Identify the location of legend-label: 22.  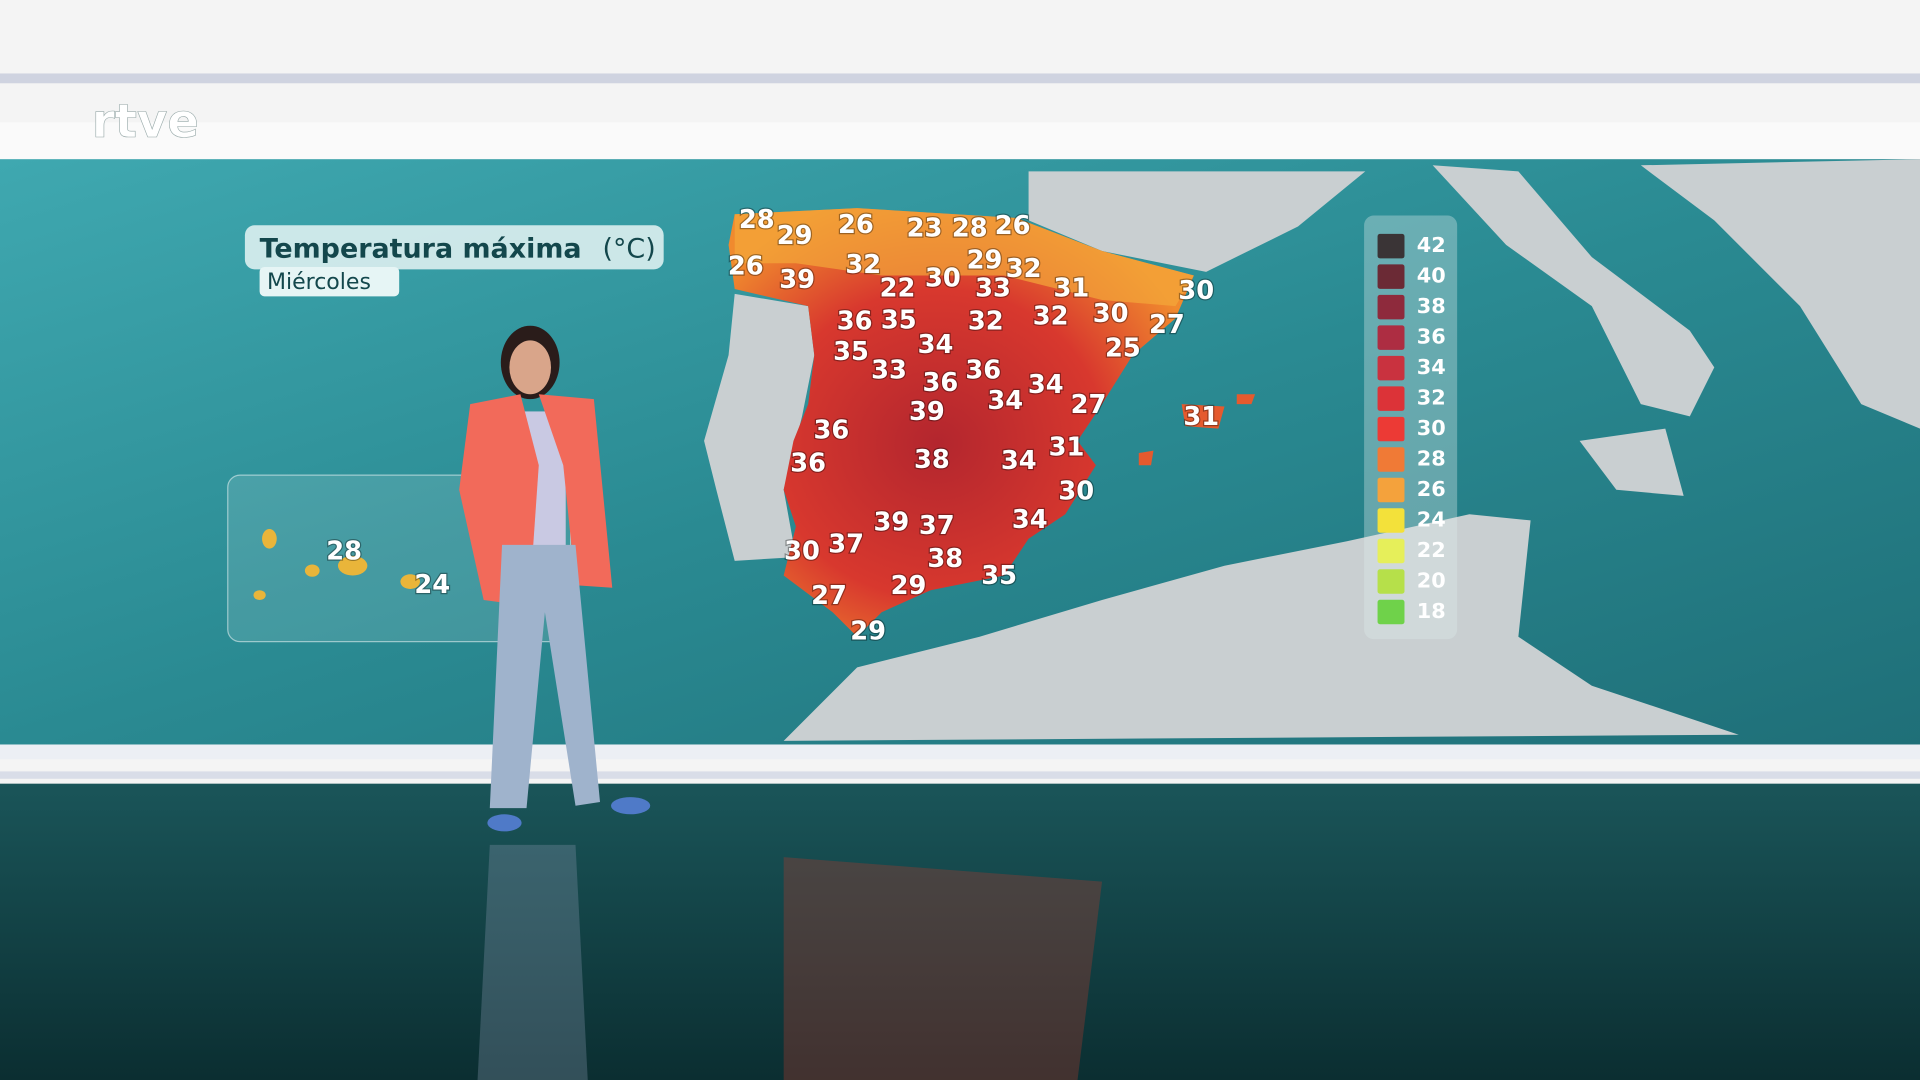
(1431, 550).